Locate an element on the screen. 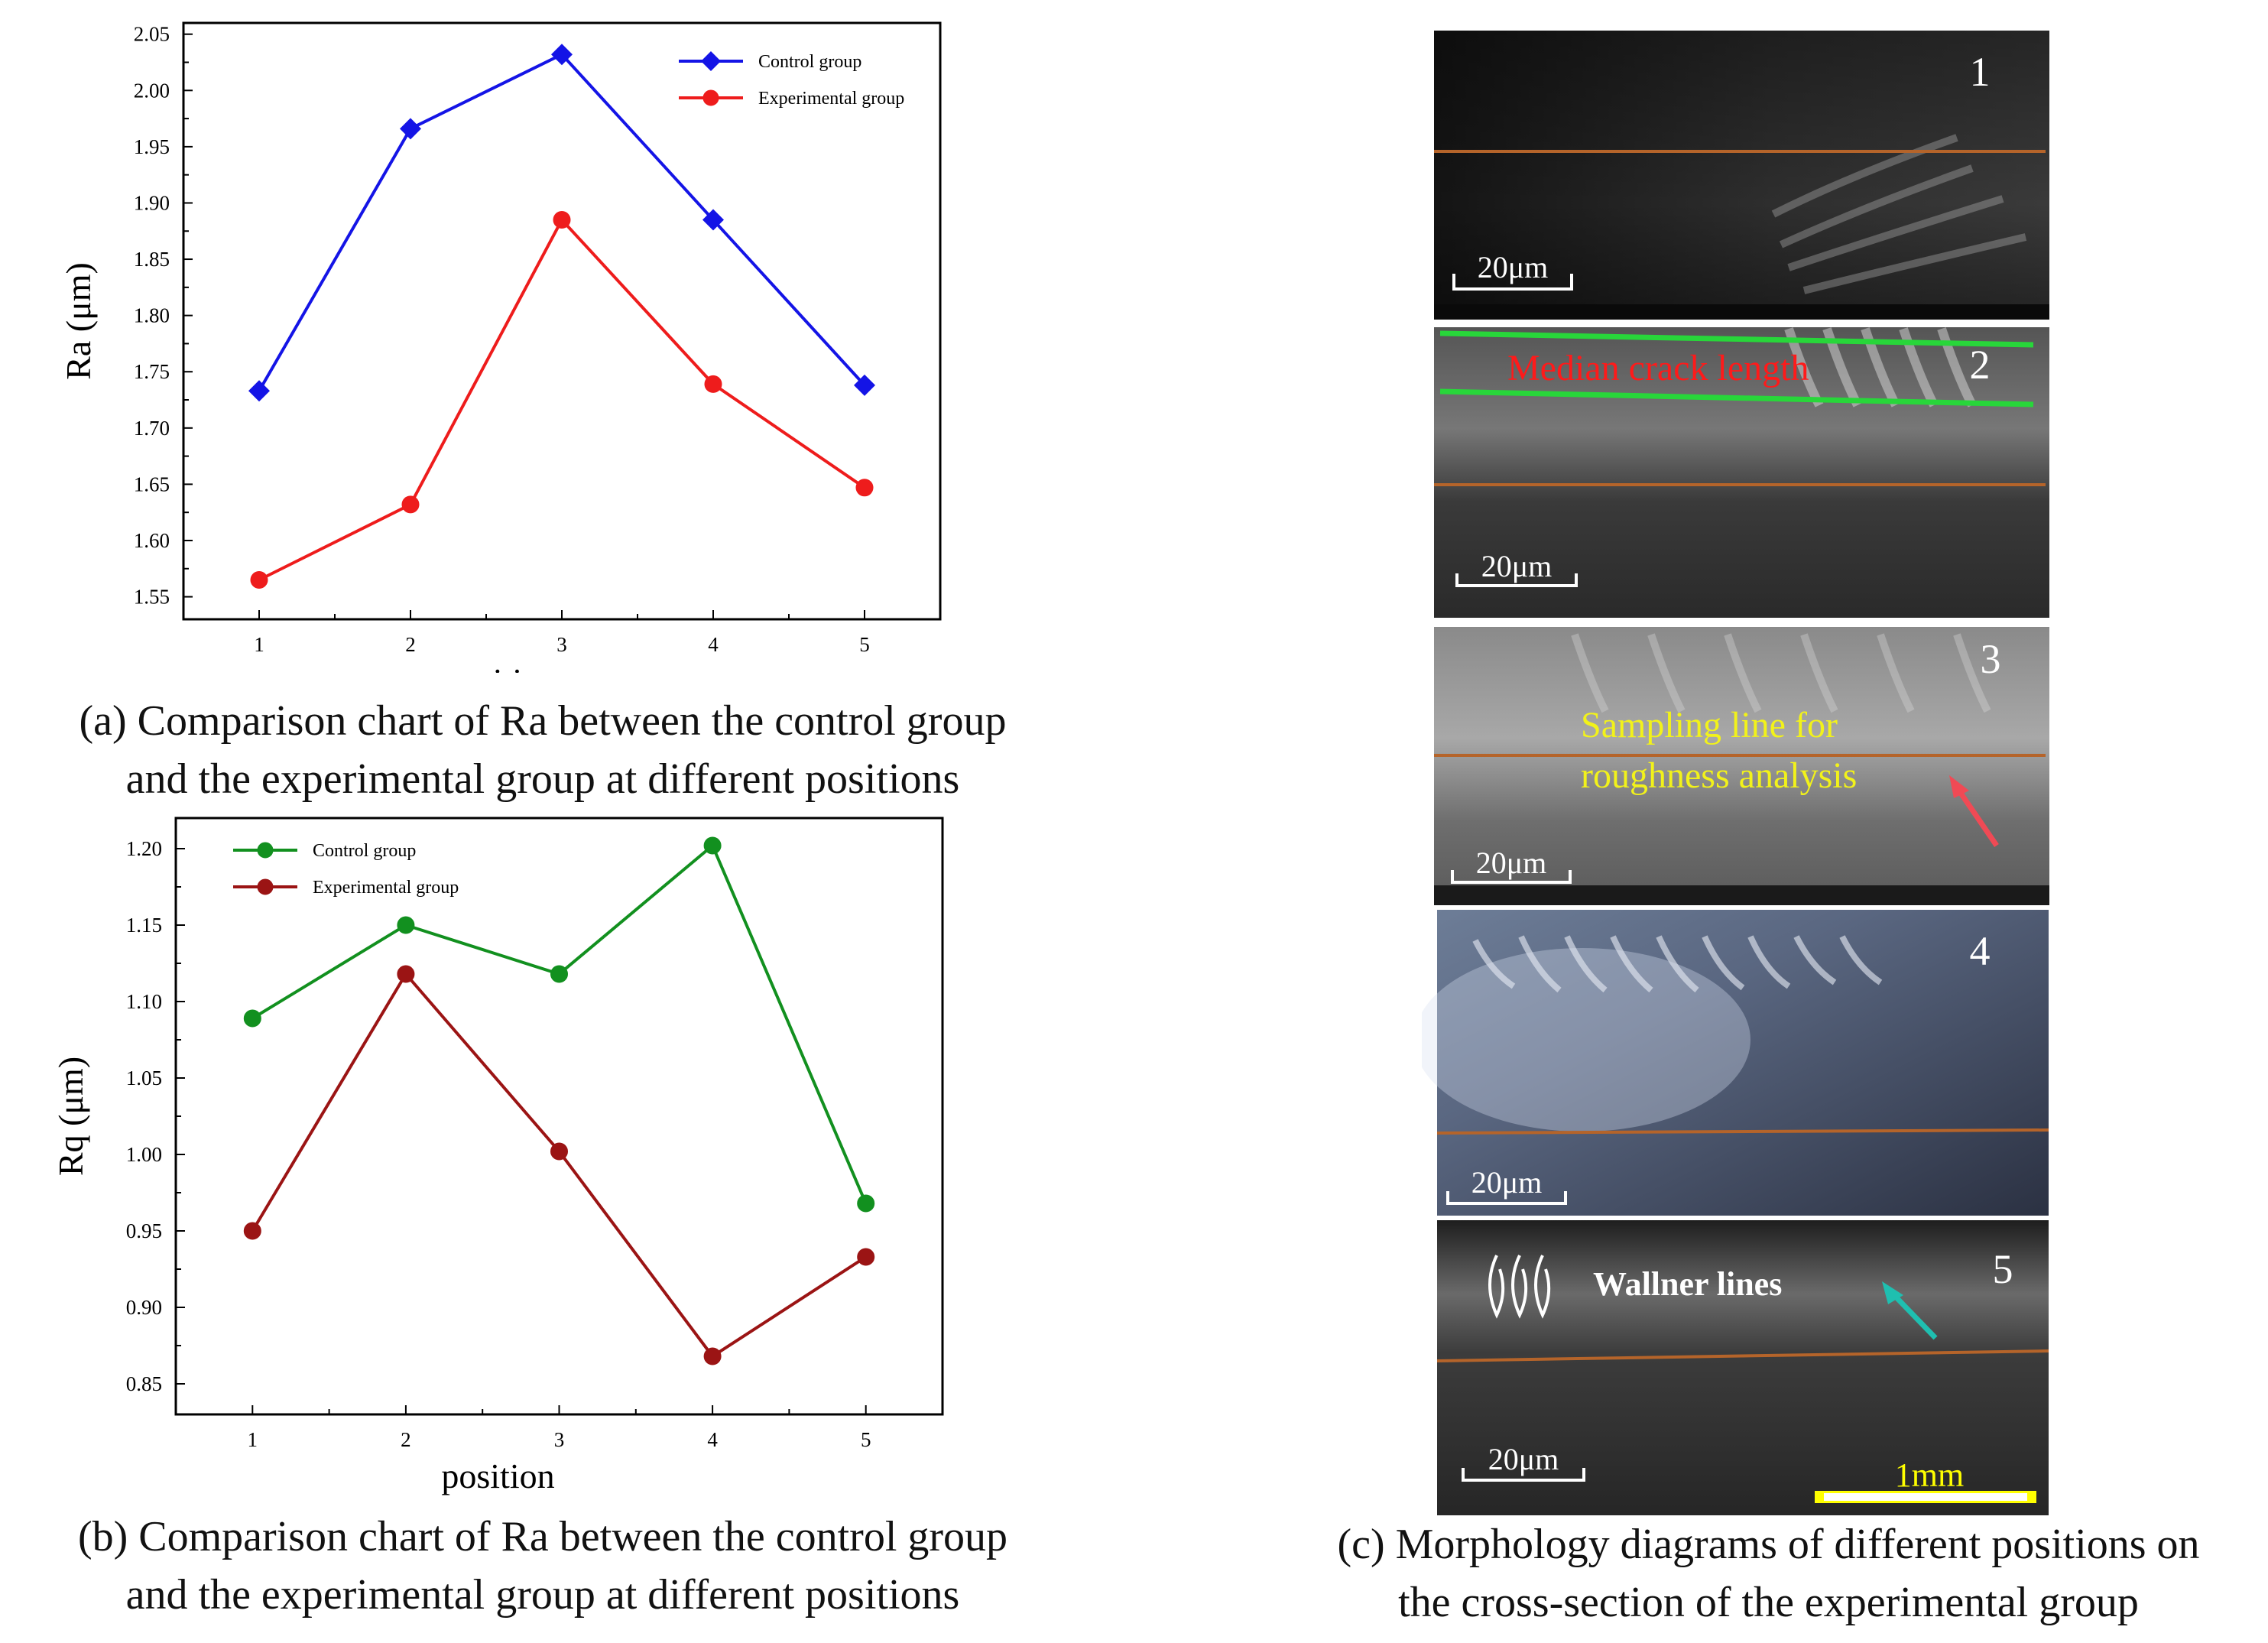 Image resolution: width=2268 pixels, height=1643 pixels. morphology-panel-1: 20μm 1 is located at coordinates (1741, 175).